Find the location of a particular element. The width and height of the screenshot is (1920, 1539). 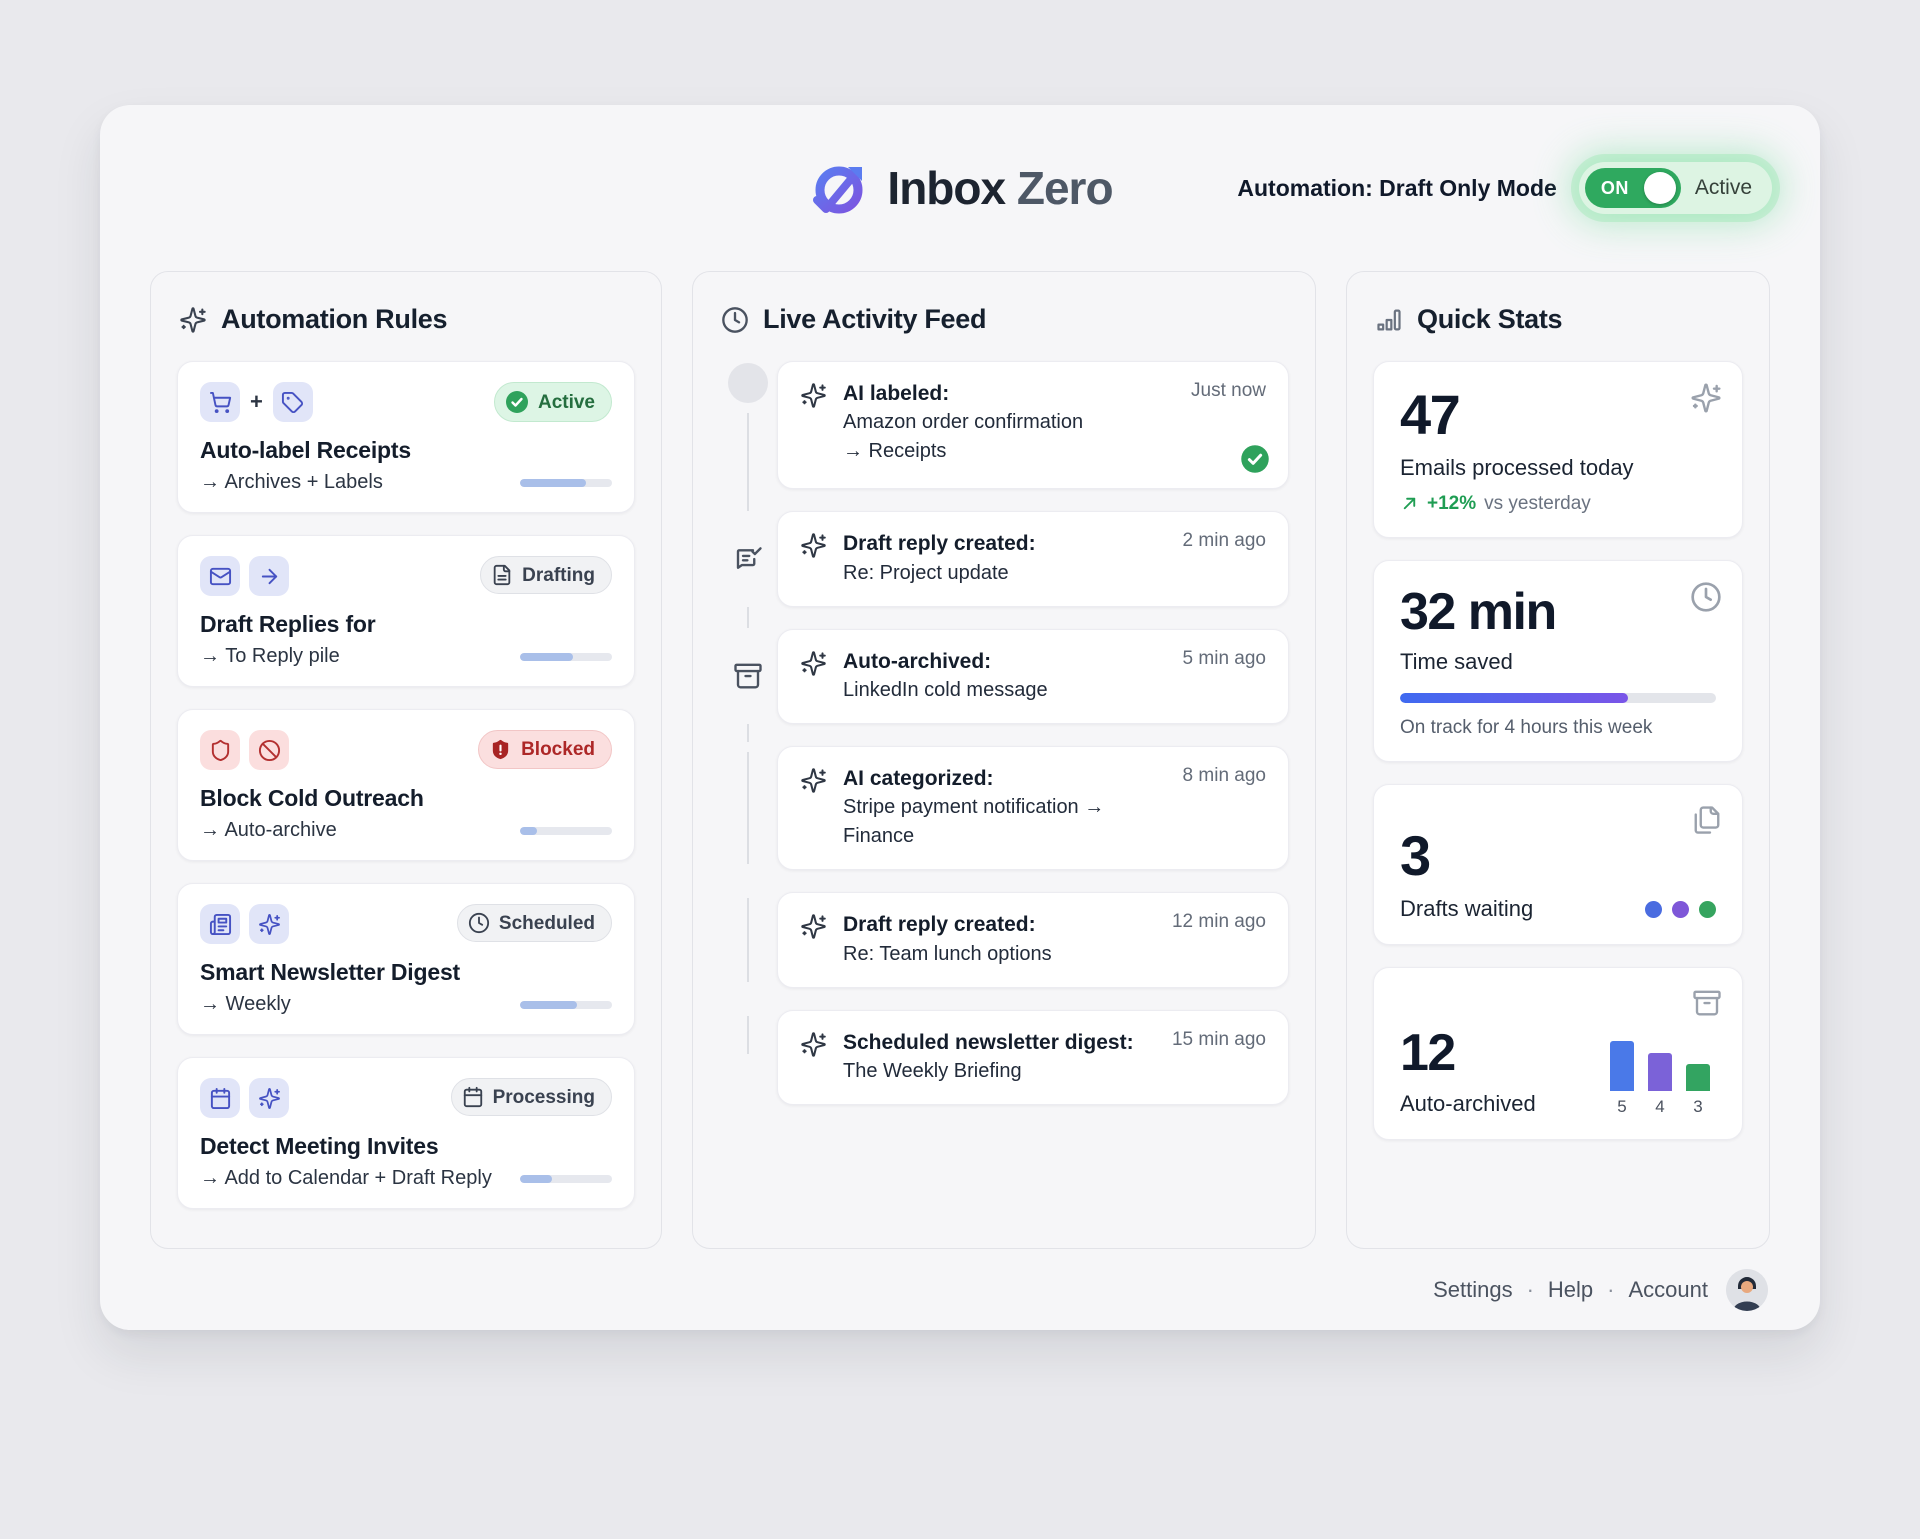

stat-card-drafts-waiting: 3 Drafts waiting is located at coordinates (1558, 865).